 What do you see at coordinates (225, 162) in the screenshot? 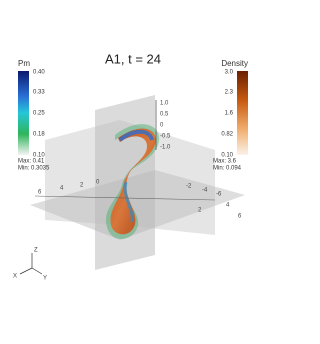
I see `colorbar-max: Max: 3.6` at bounding box center [225, 162].